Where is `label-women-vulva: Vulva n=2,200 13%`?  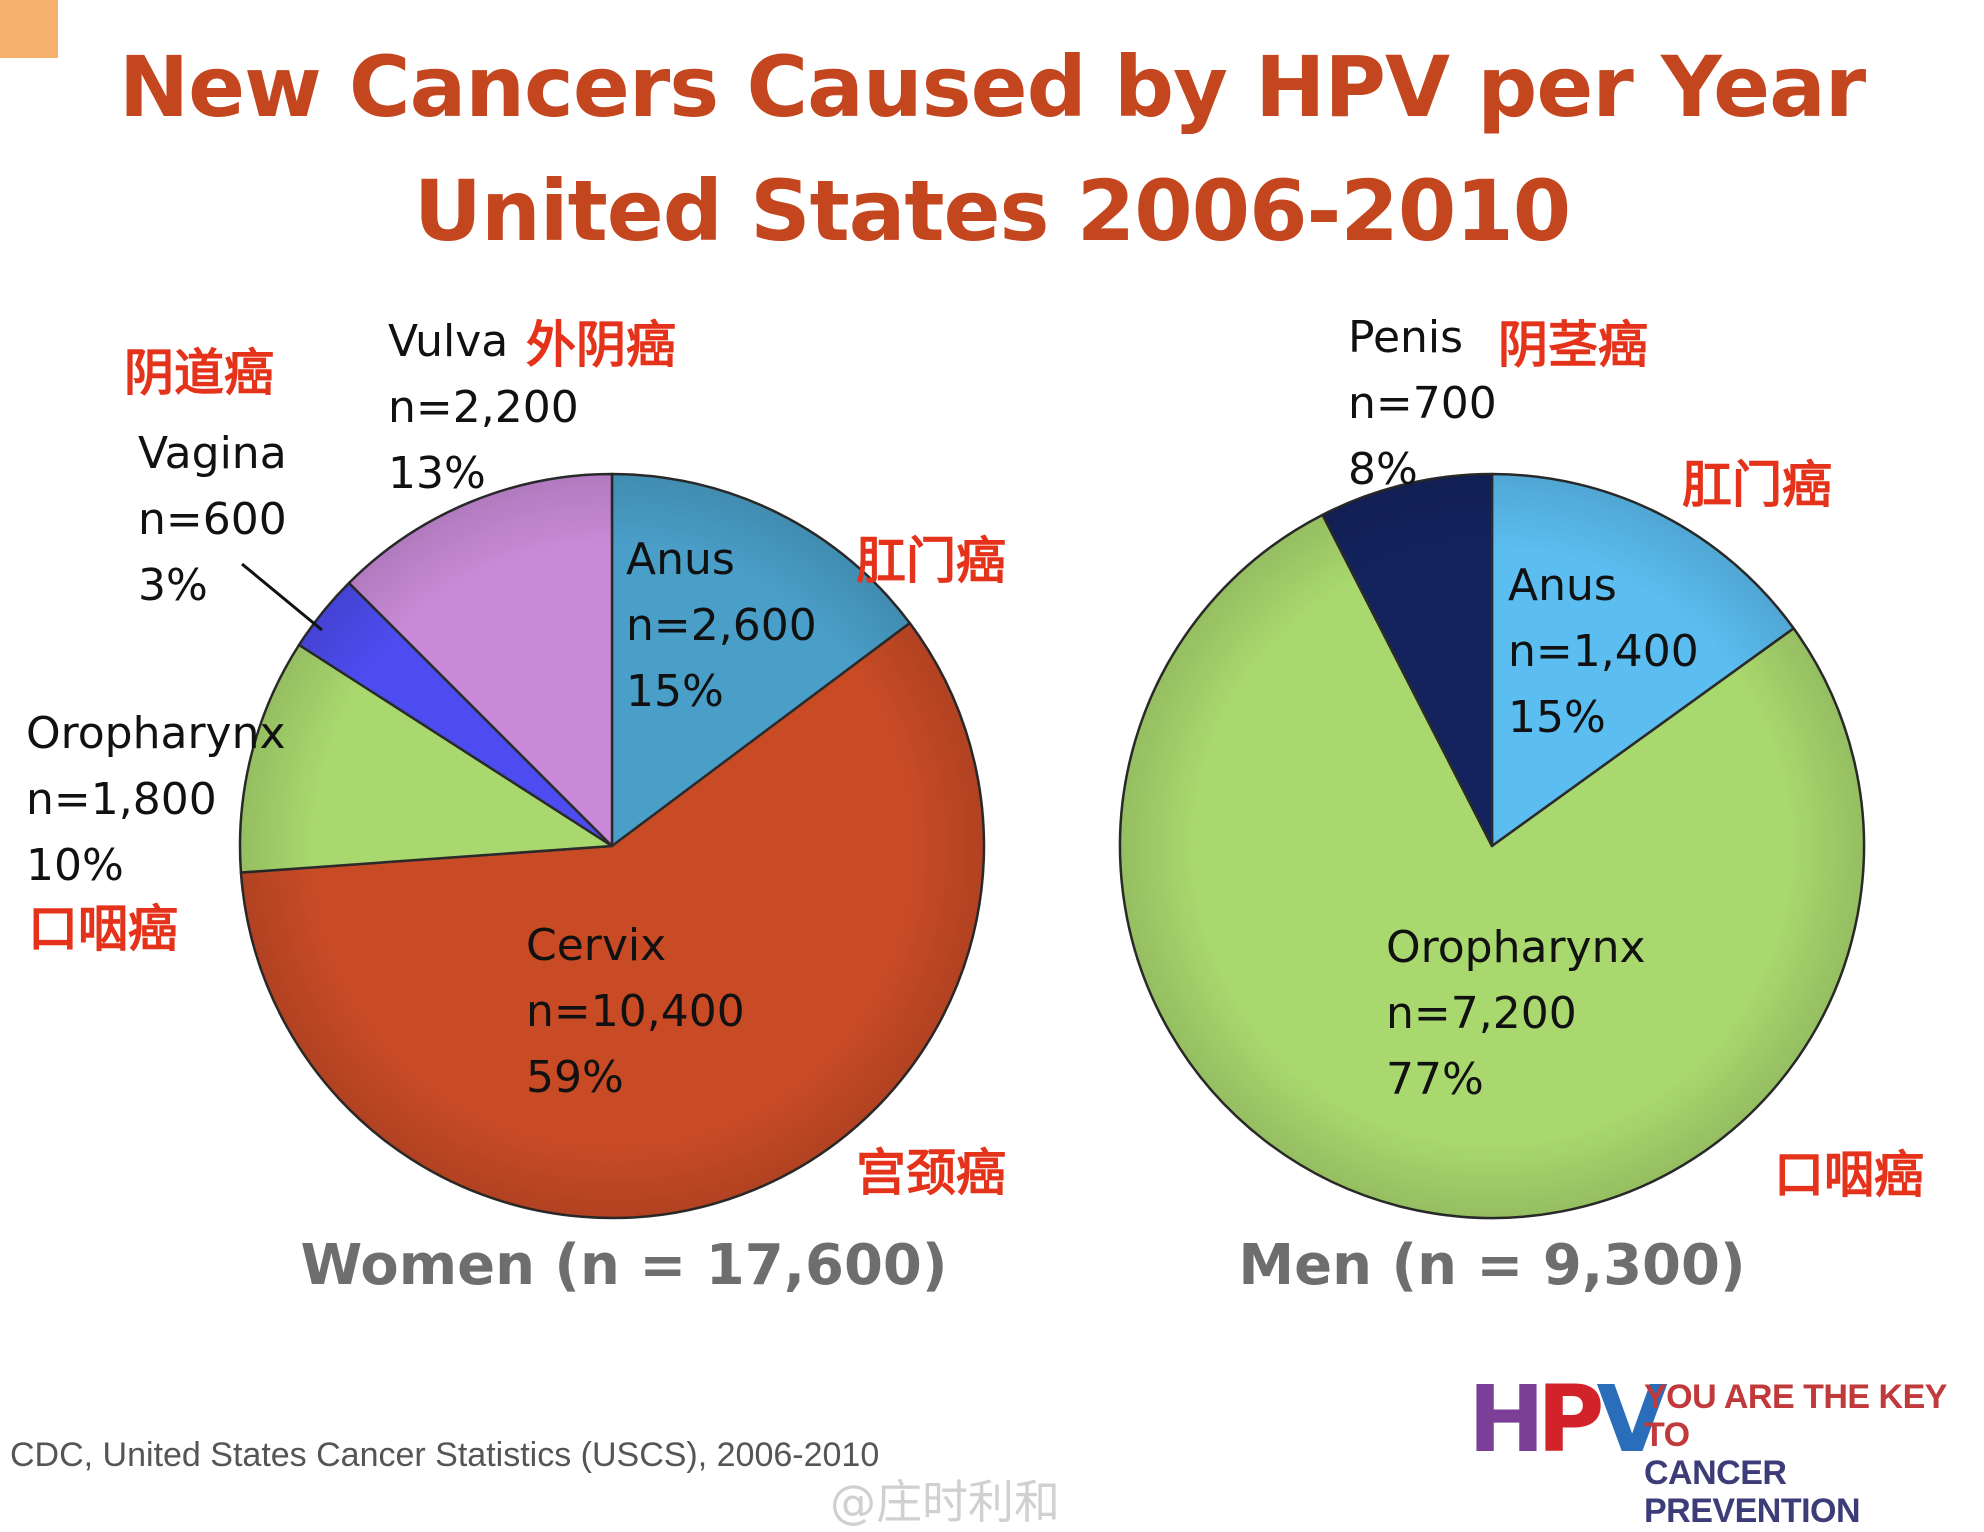 label-women-vulva: Vulva n=2,200 13% is located at coordinates (483, 407).